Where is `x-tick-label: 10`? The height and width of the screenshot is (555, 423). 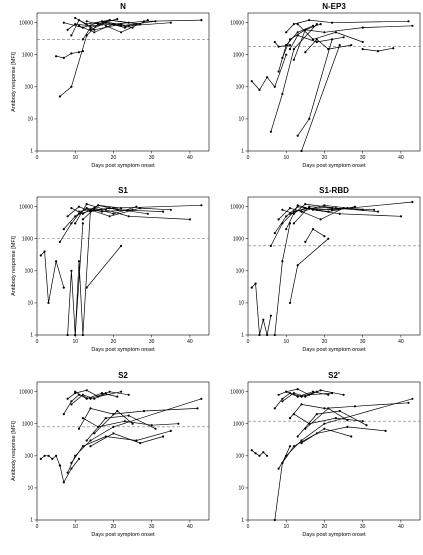
x-tick-label: 10 is located at coordinates (75, 158).